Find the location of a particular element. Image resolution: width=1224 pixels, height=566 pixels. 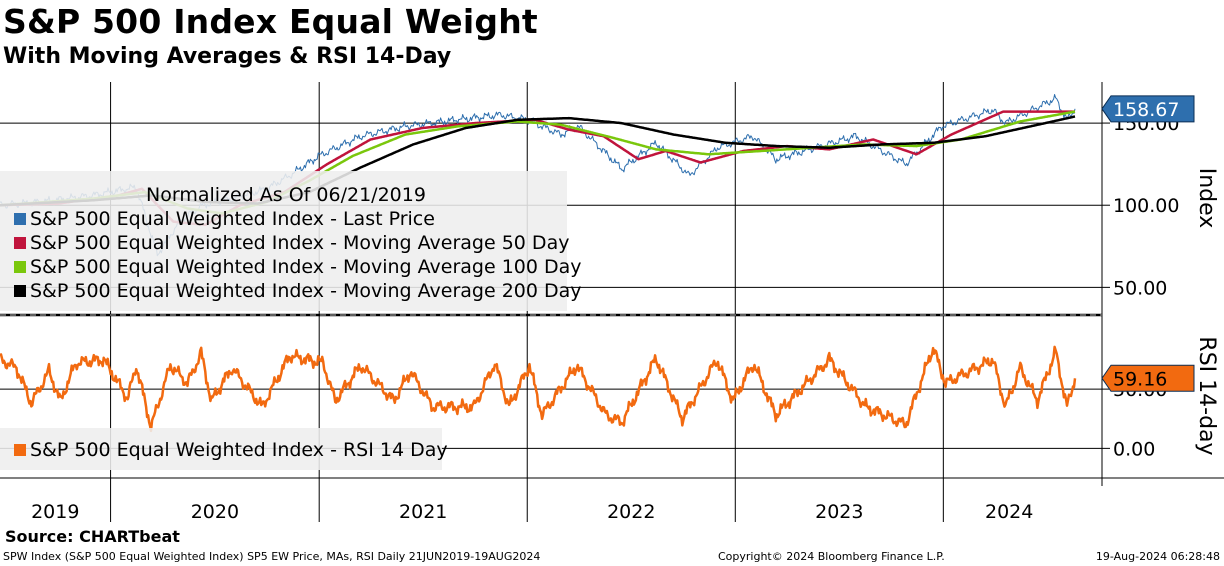

x-tick-label: 2021 is located at coordinates (423, 512).